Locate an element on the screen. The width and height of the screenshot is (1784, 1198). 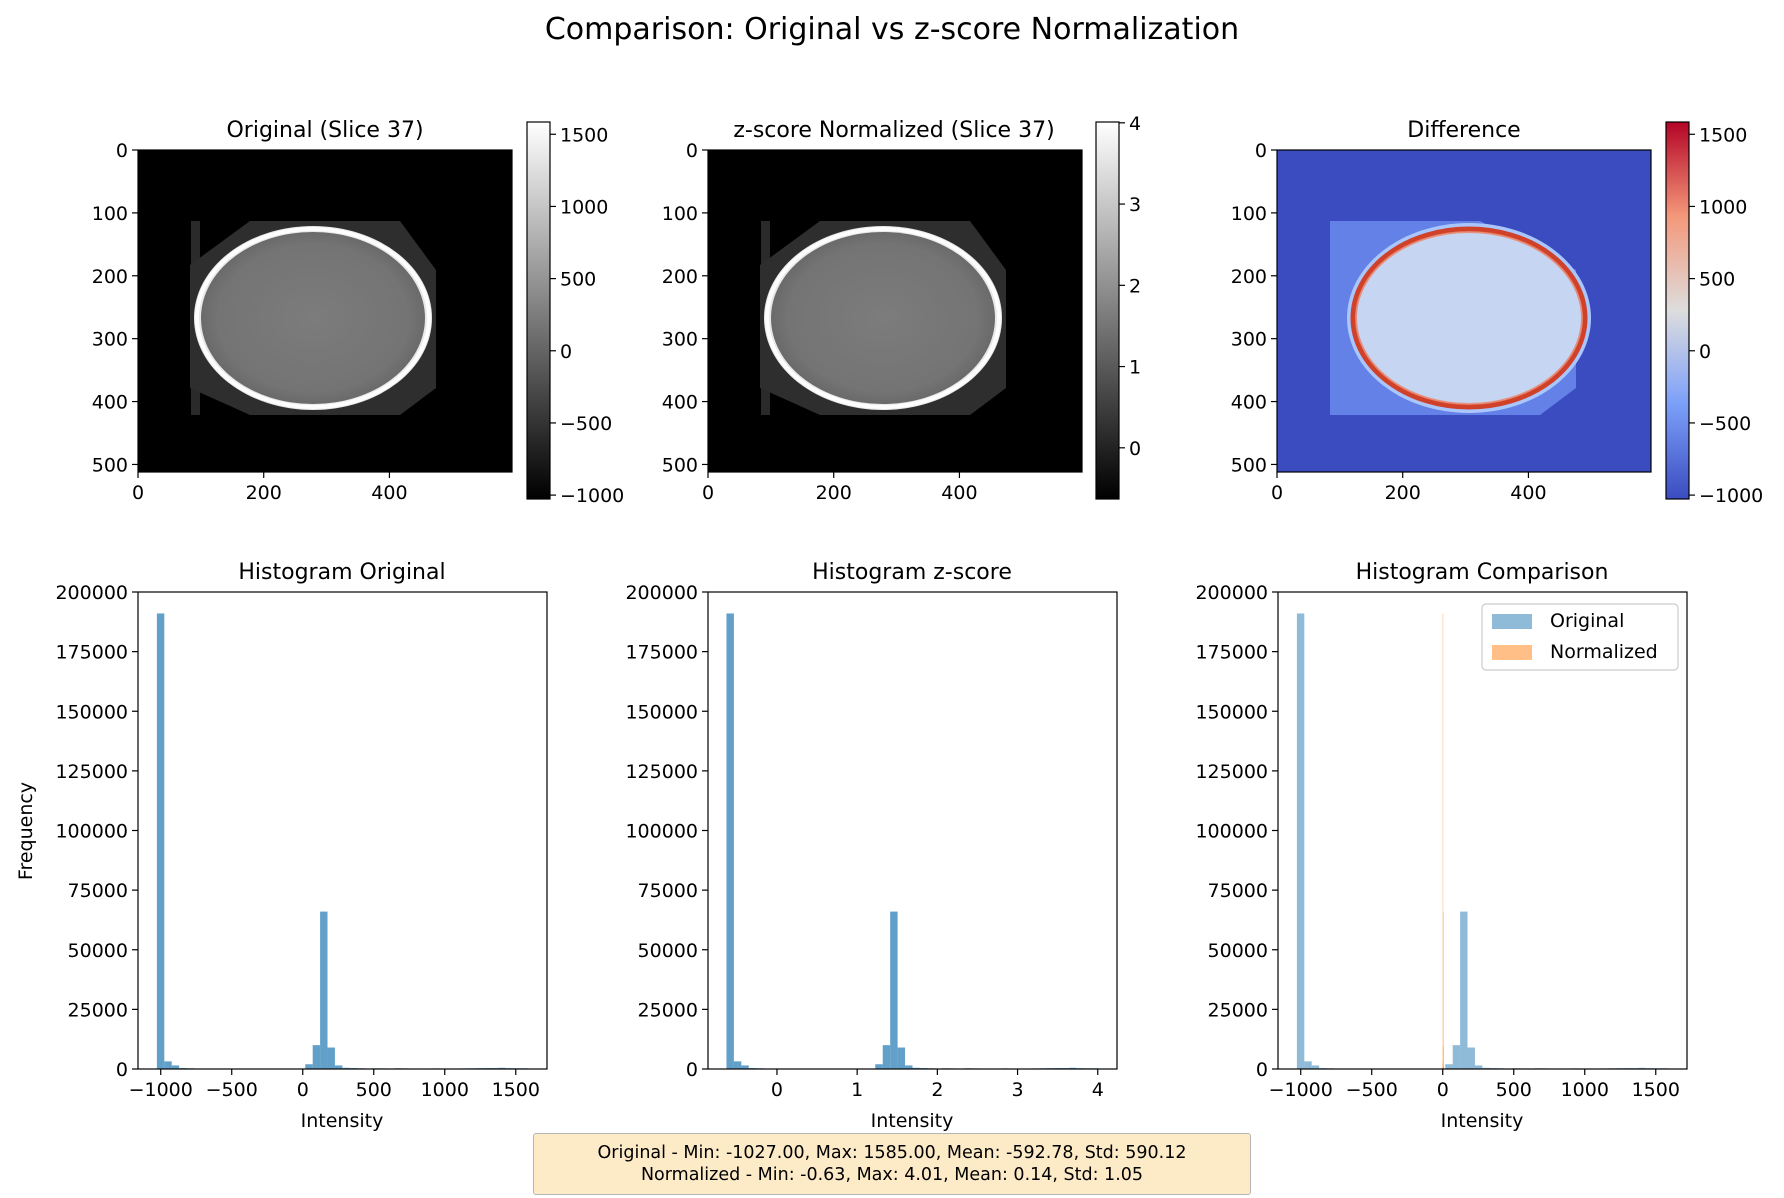
y-tick-label: 300 is located at coordinates (1249, 340).